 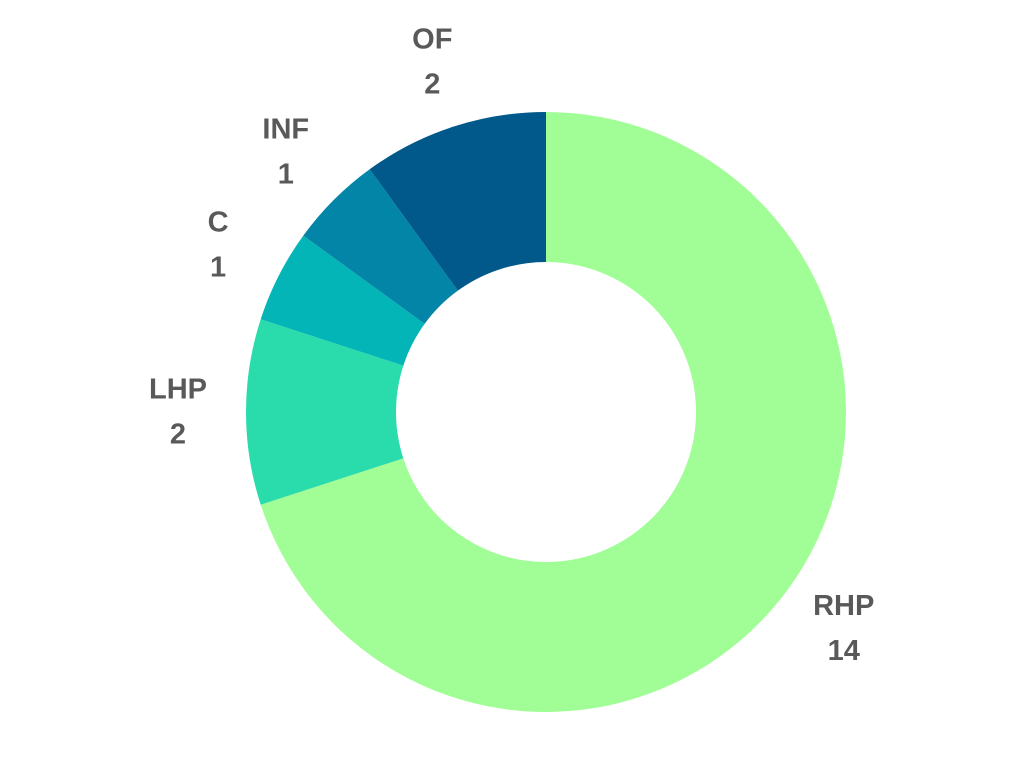 I want to click on slice-inf, so click(x=380, y=246).